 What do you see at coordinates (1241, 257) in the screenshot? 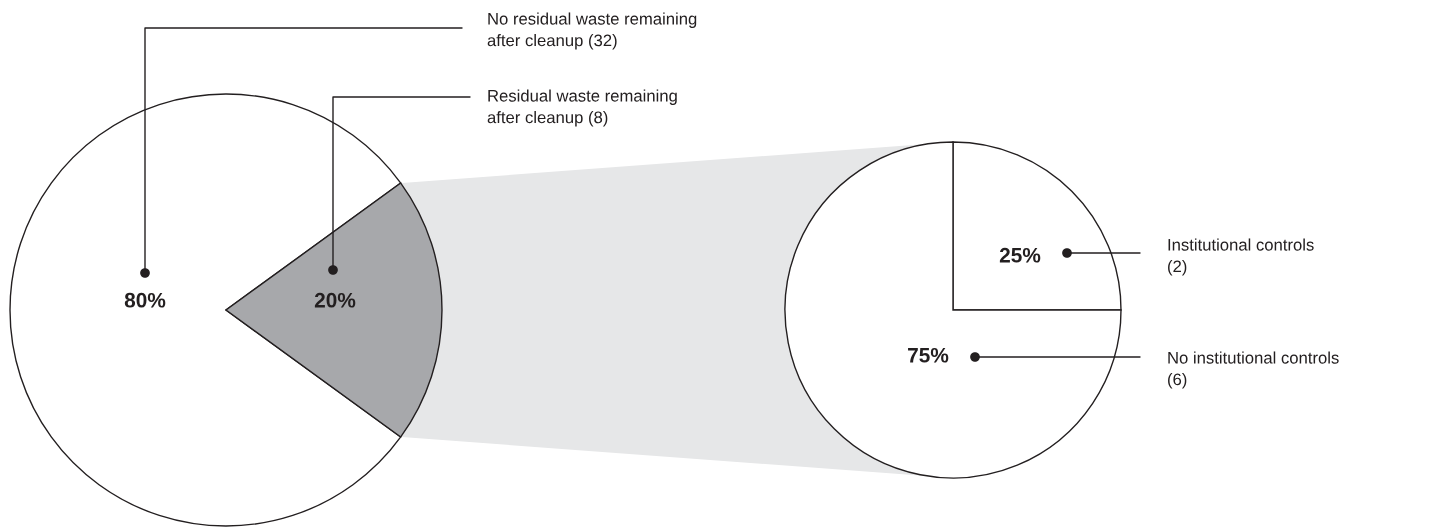
I see `legend-label: Institutional controls (2)` at bounding box center [1241, 257].